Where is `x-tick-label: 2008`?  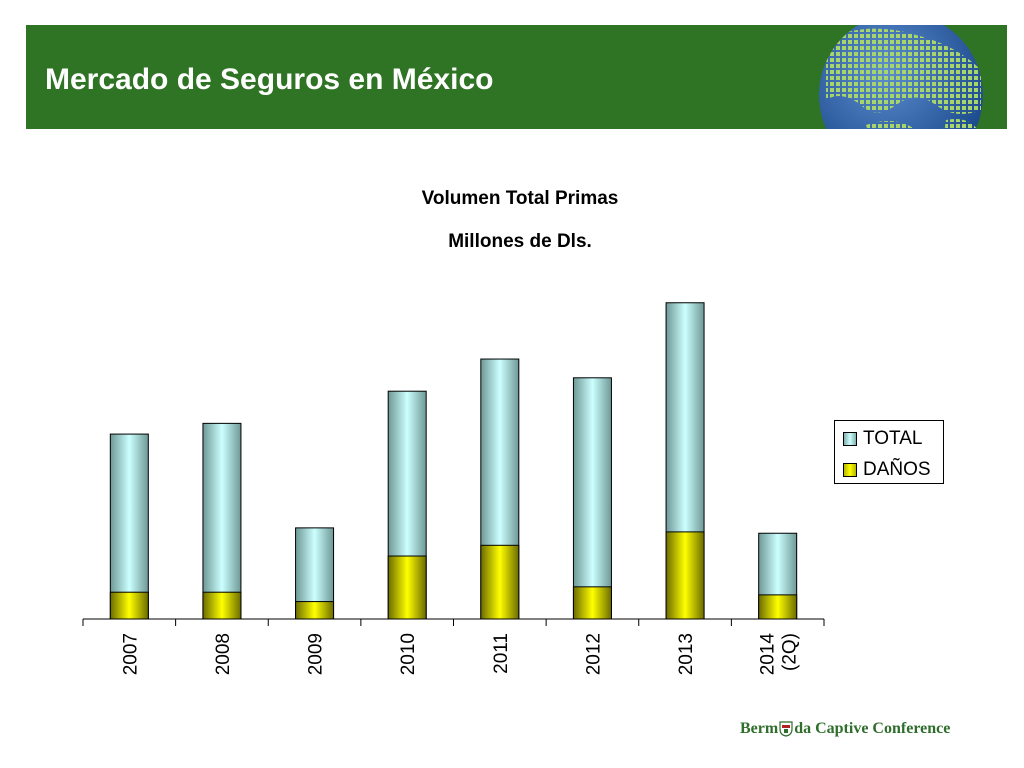 x-tick-label: 2008 is located at coordinates (223, 654).